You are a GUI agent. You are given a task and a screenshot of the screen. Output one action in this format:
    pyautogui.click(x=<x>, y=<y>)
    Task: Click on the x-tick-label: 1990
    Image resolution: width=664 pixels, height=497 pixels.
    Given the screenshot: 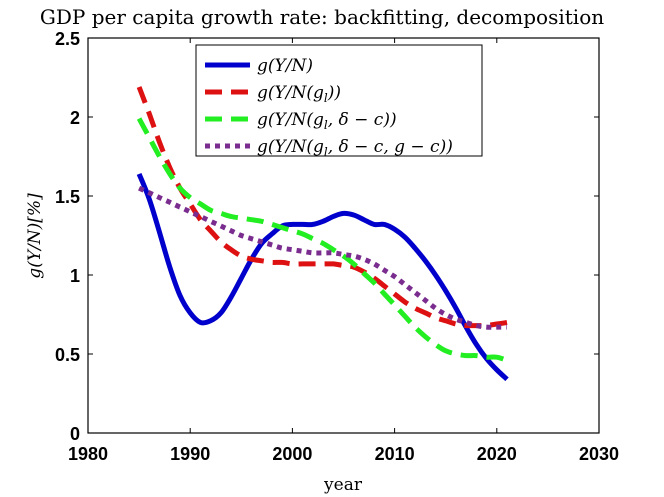 What is the action you would take?
    pyautogui.click(x=190, y=454)
    